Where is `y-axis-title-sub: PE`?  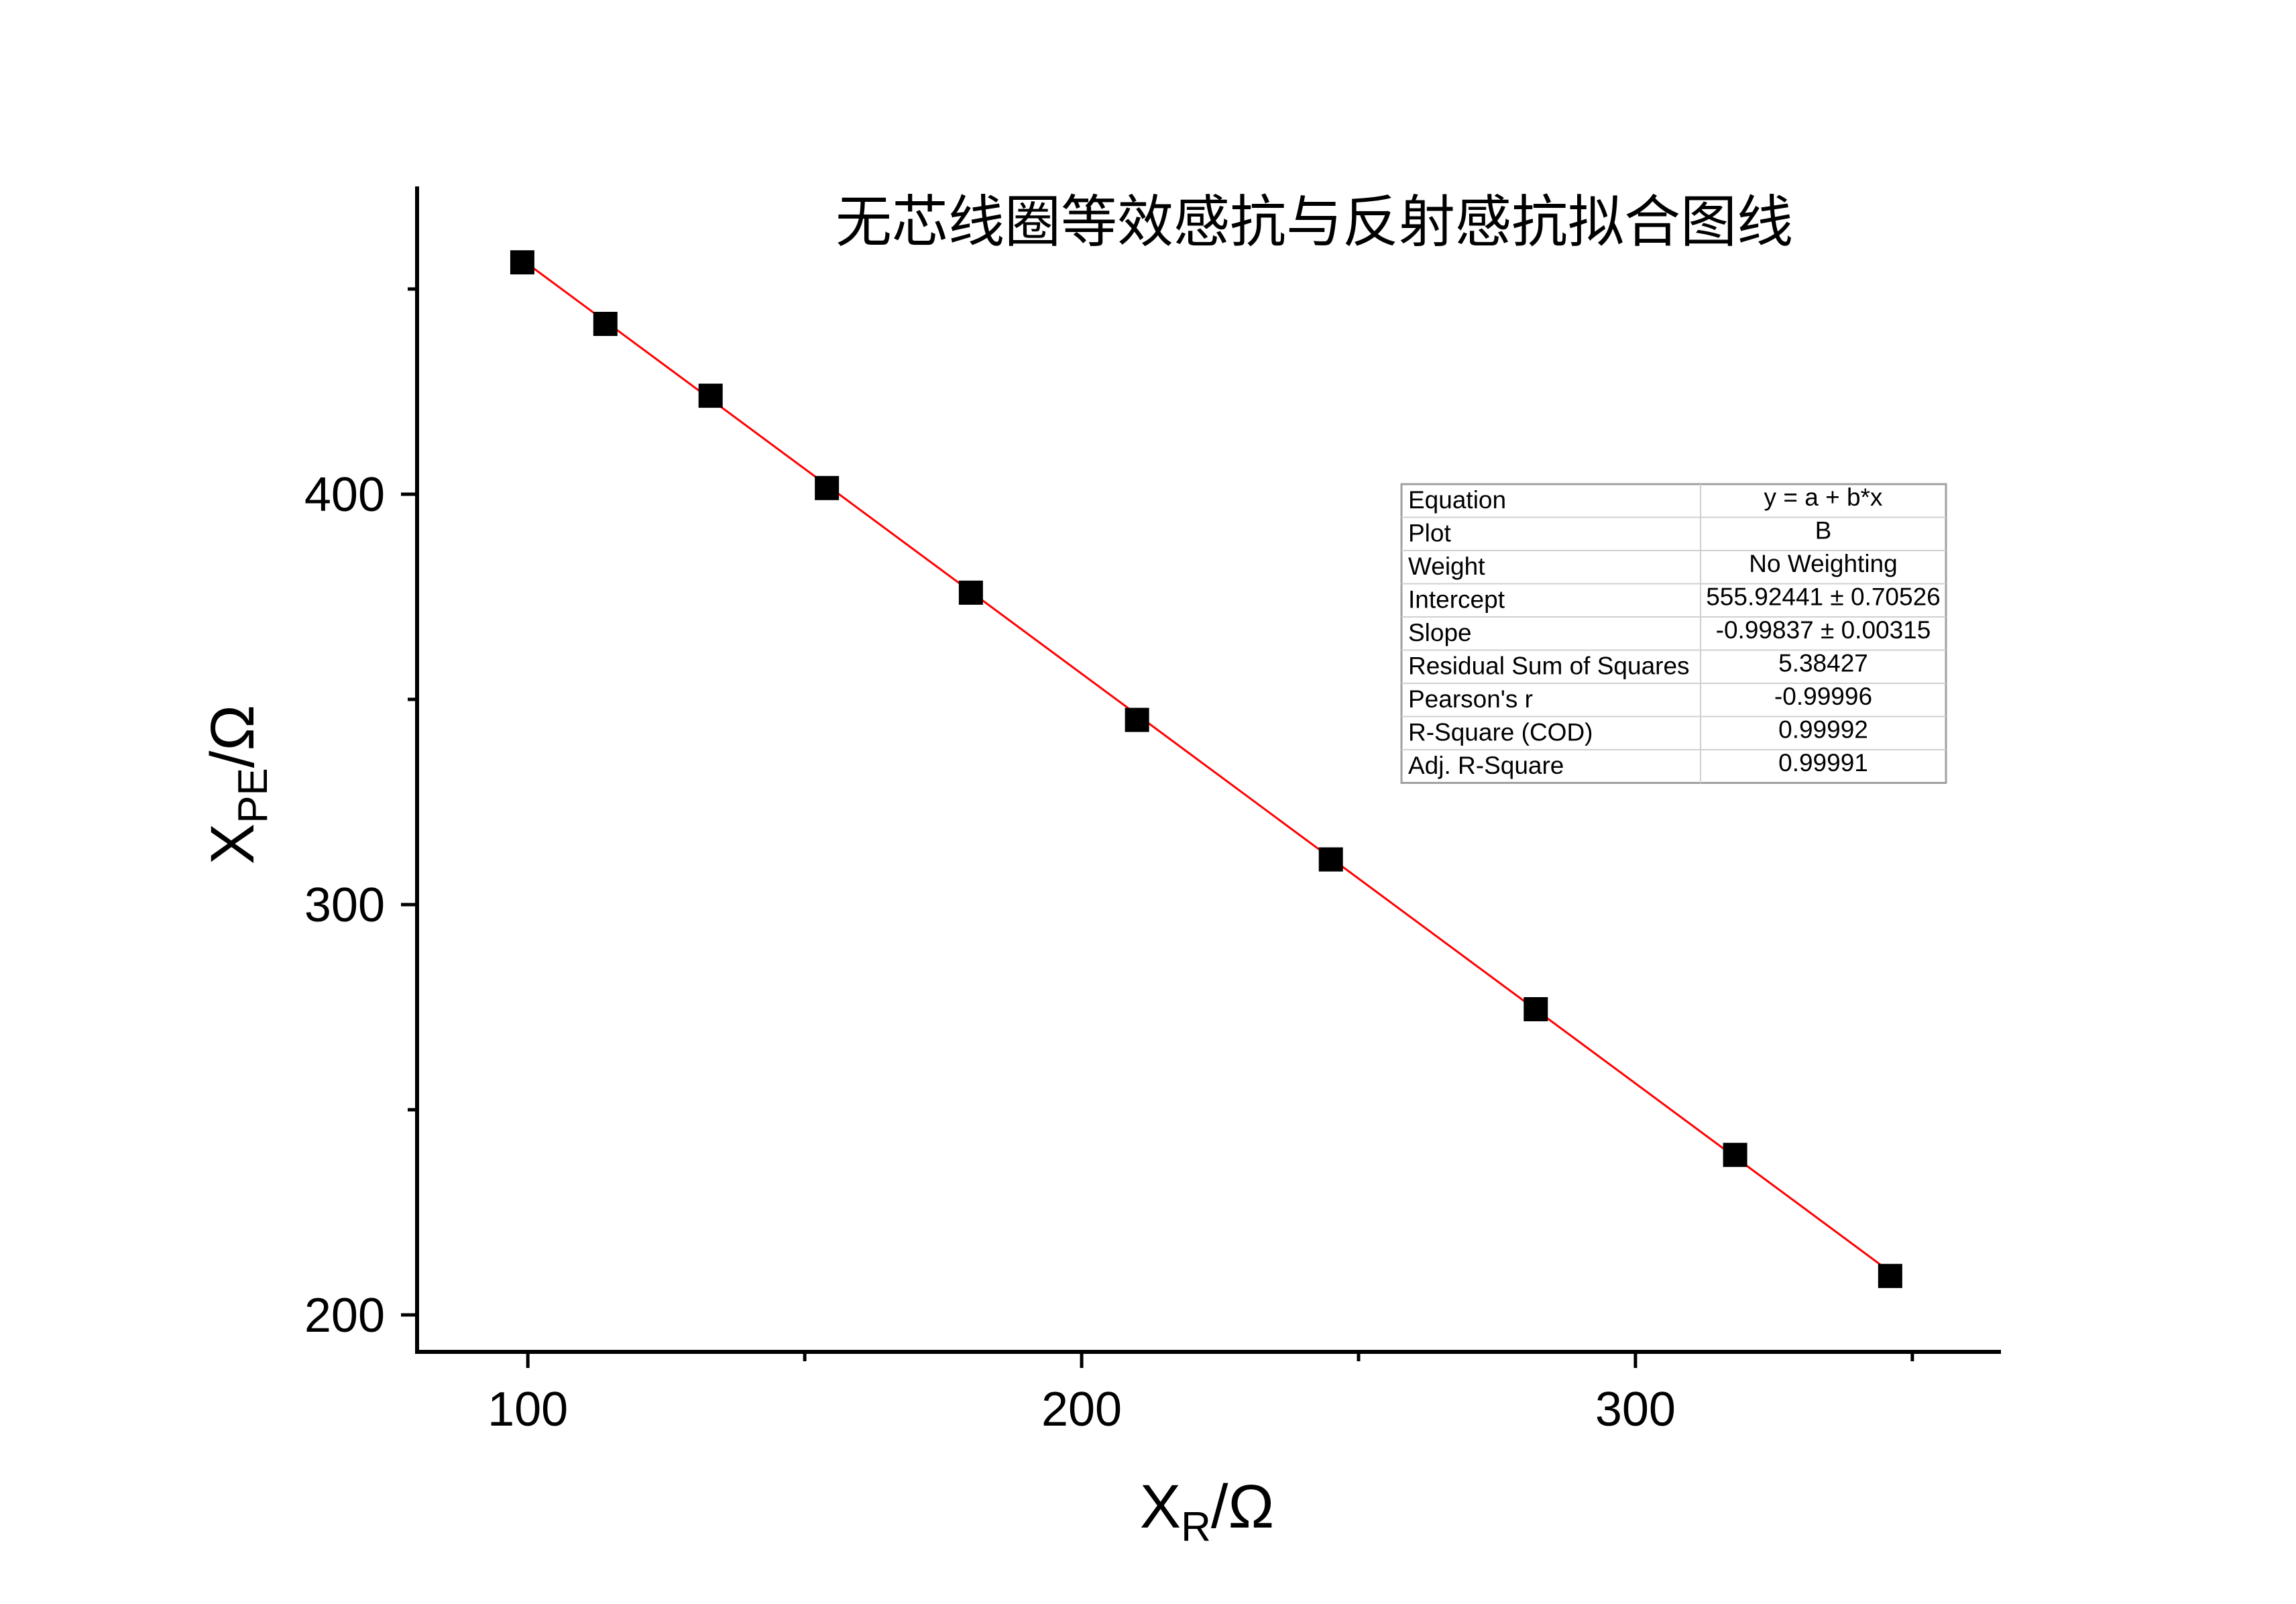 y-axis-title-sub: PE is located at coordinates (253, 795).